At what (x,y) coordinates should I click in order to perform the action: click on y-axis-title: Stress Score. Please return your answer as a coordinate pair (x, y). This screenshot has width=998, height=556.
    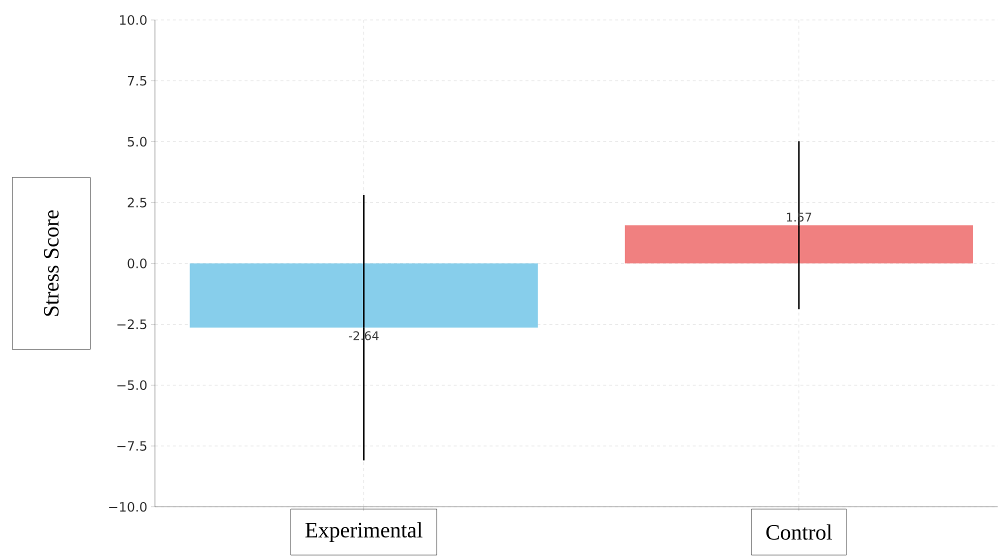
    Looking at the image, I should click on (51, 263).